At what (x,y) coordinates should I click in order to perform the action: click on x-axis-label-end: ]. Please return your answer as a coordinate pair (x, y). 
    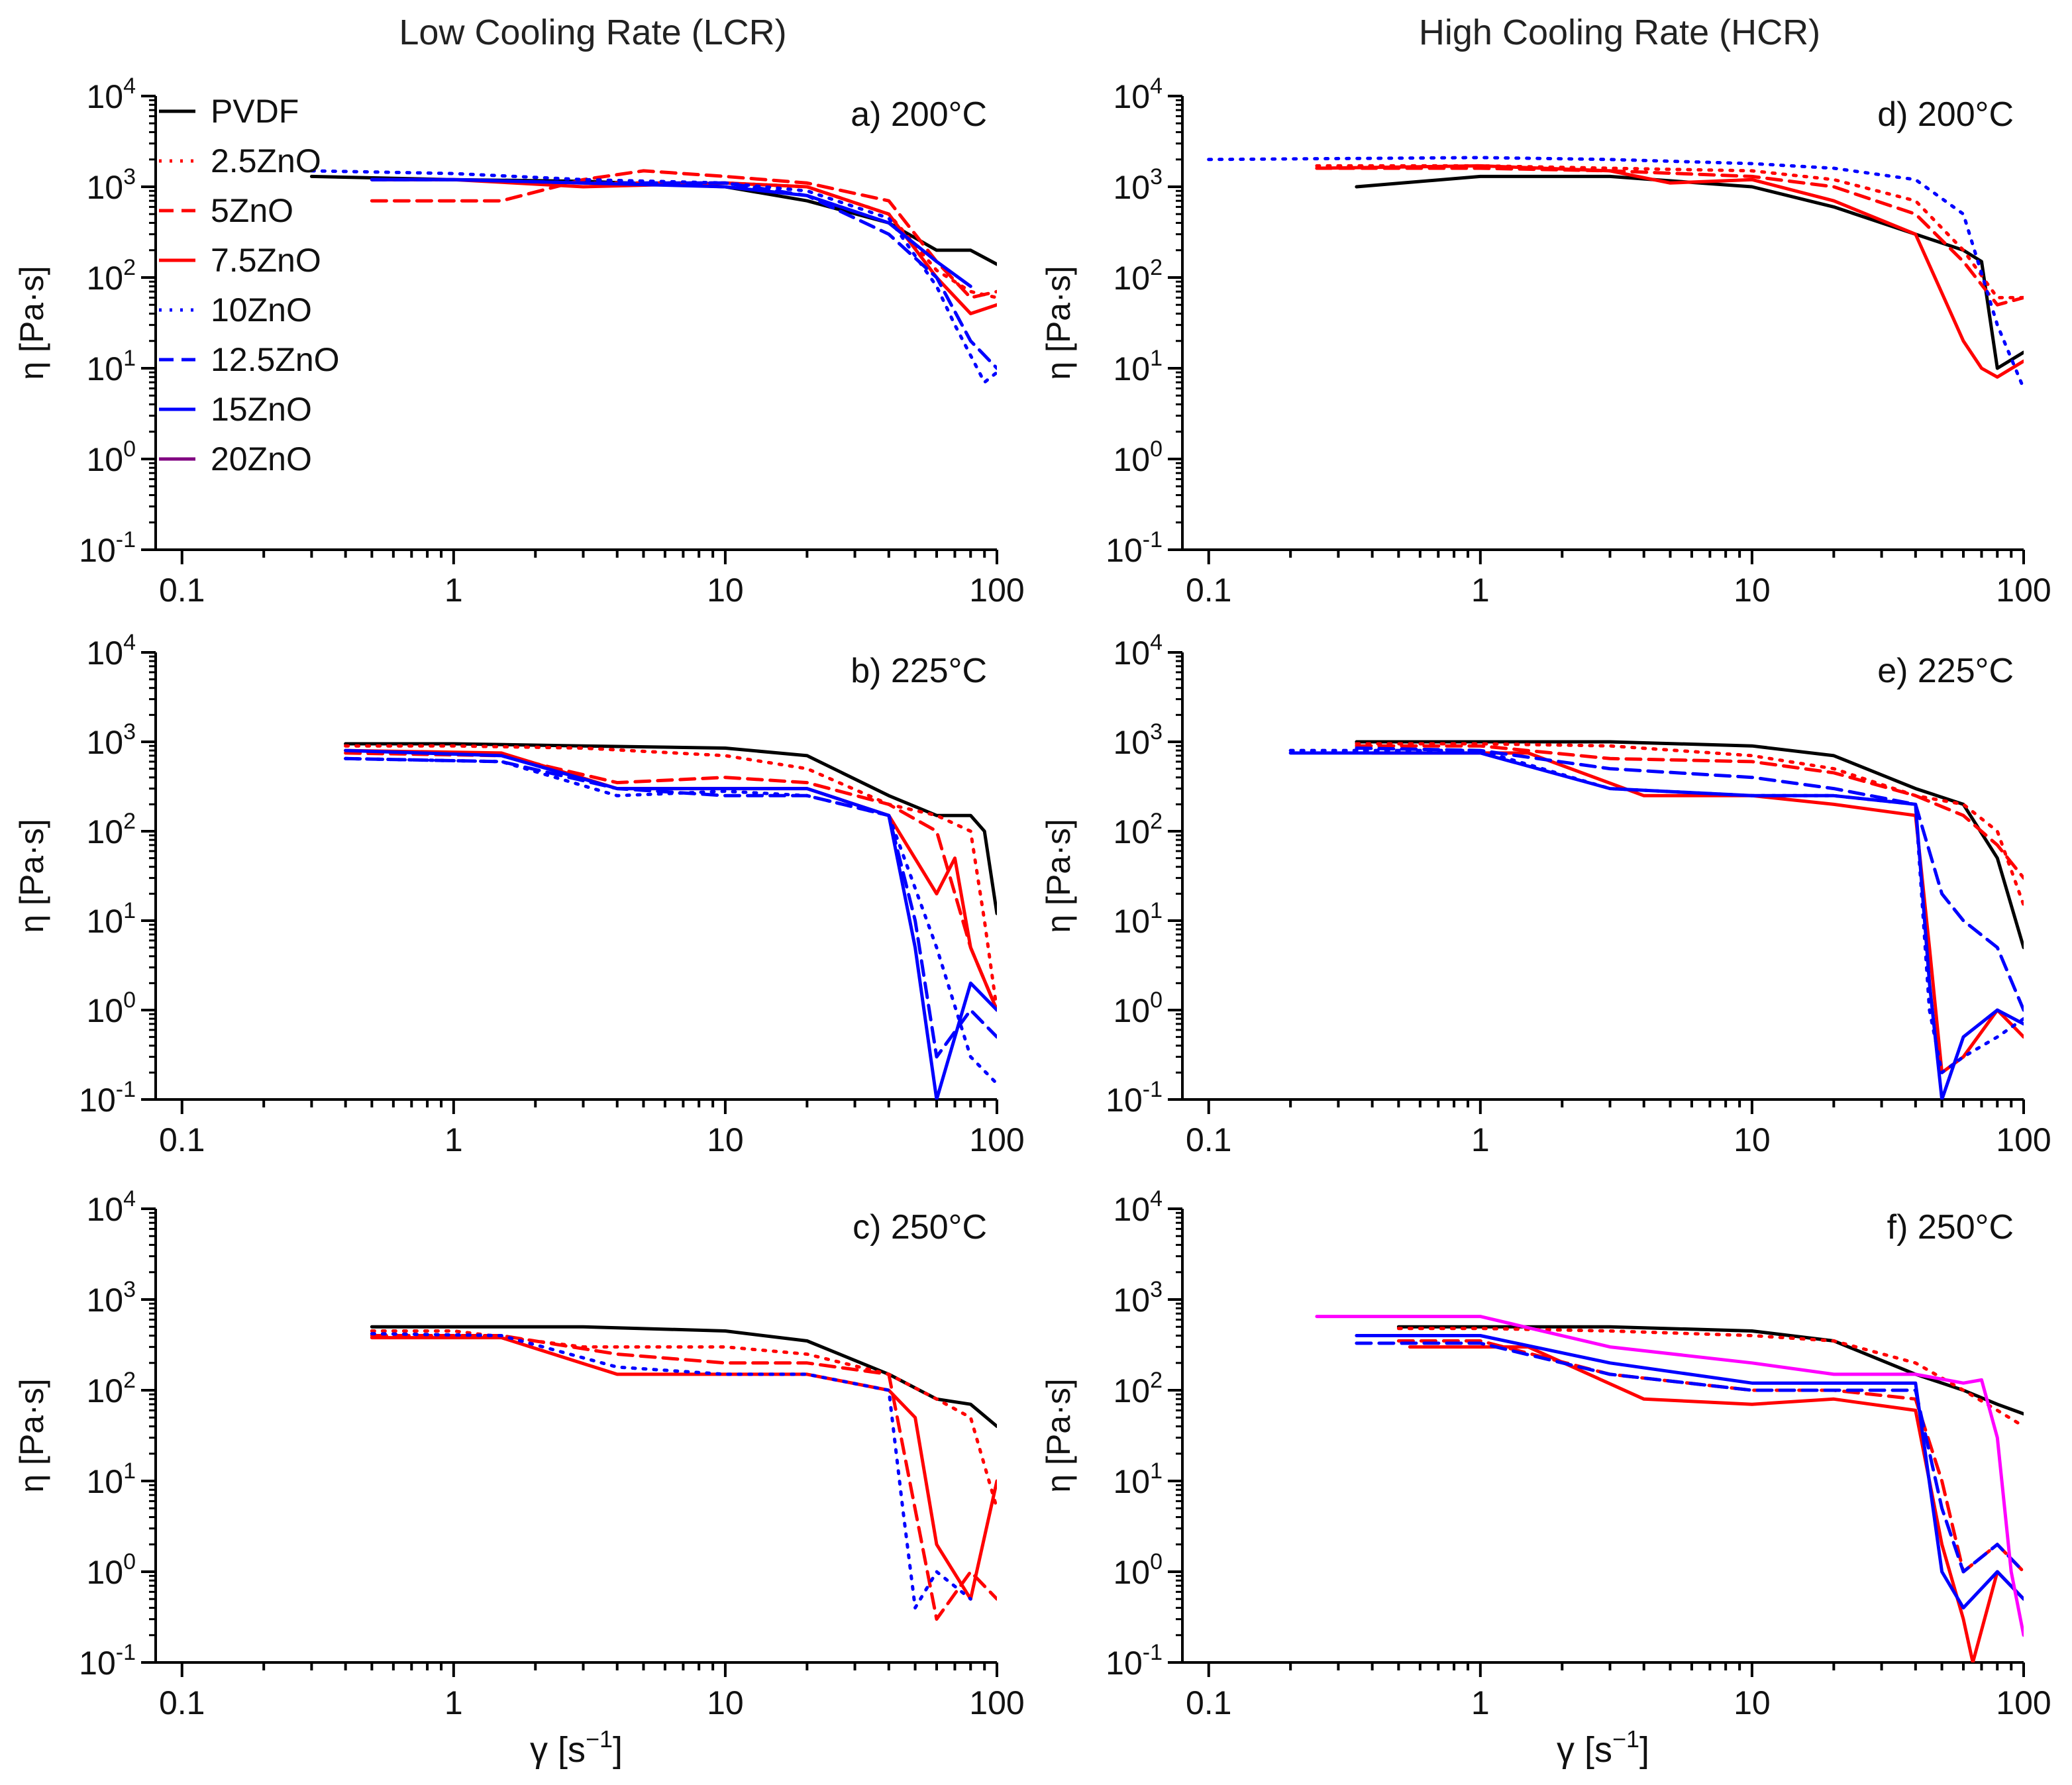
    Looking at the image, I should click on (618, 1750).